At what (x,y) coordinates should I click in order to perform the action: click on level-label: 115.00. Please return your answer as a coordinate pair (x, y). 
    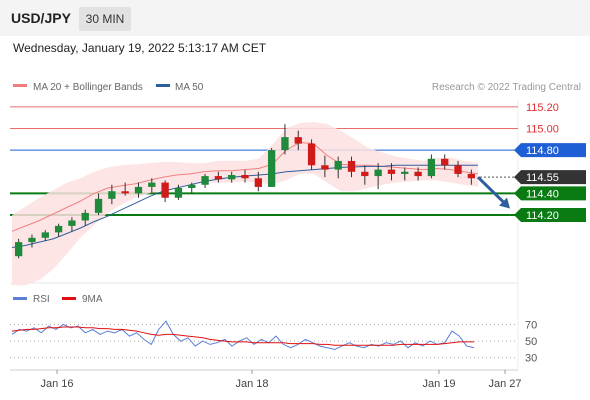
    Looking at the image, I should click on (542, 129).